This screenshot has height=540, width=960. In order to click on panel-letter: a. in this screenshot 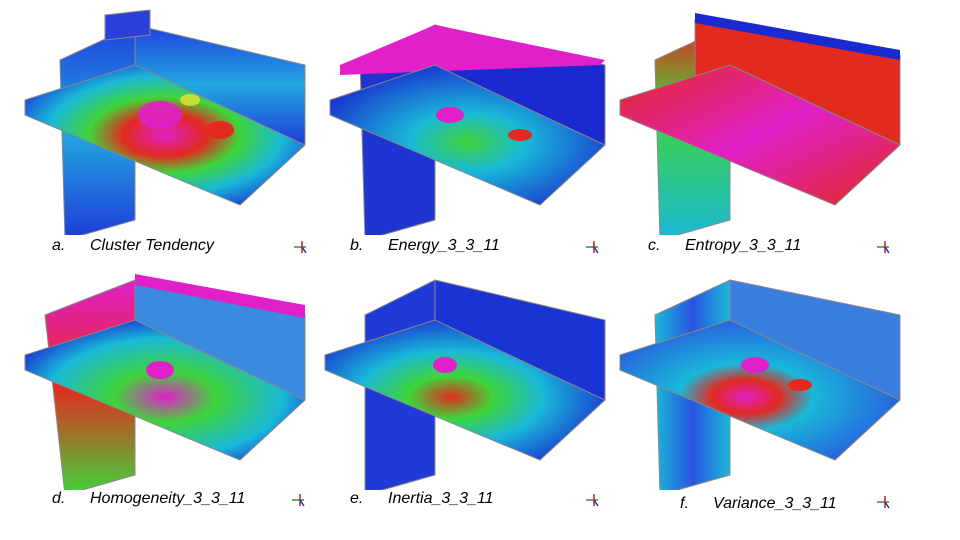, I will do `click(59, 245)`.